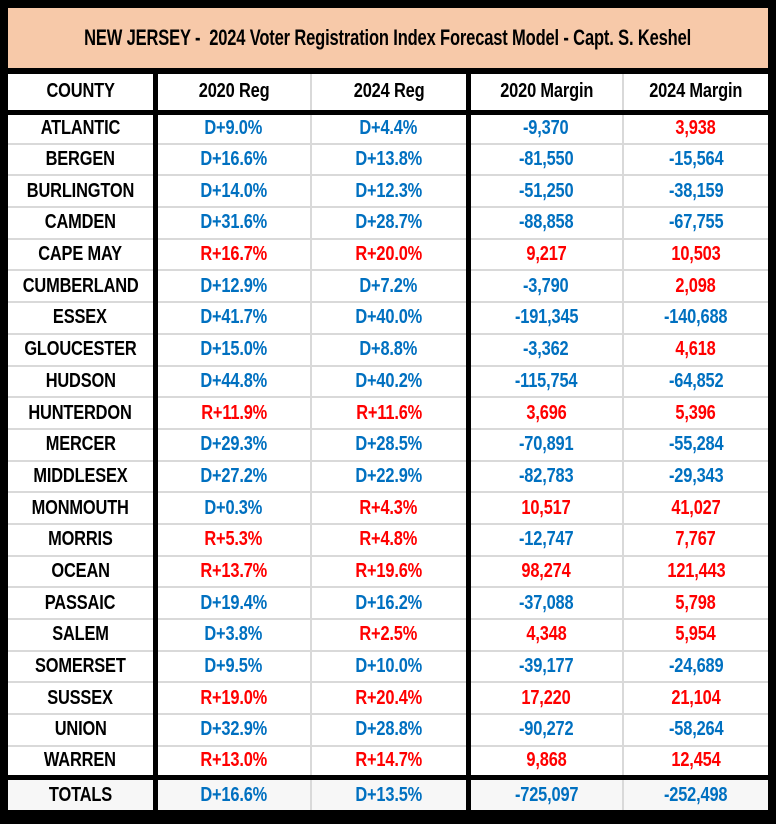 This screenshot has height=824, width=776. I want to click on reg-2020-cell: R+16.7%, so click(233, 255).